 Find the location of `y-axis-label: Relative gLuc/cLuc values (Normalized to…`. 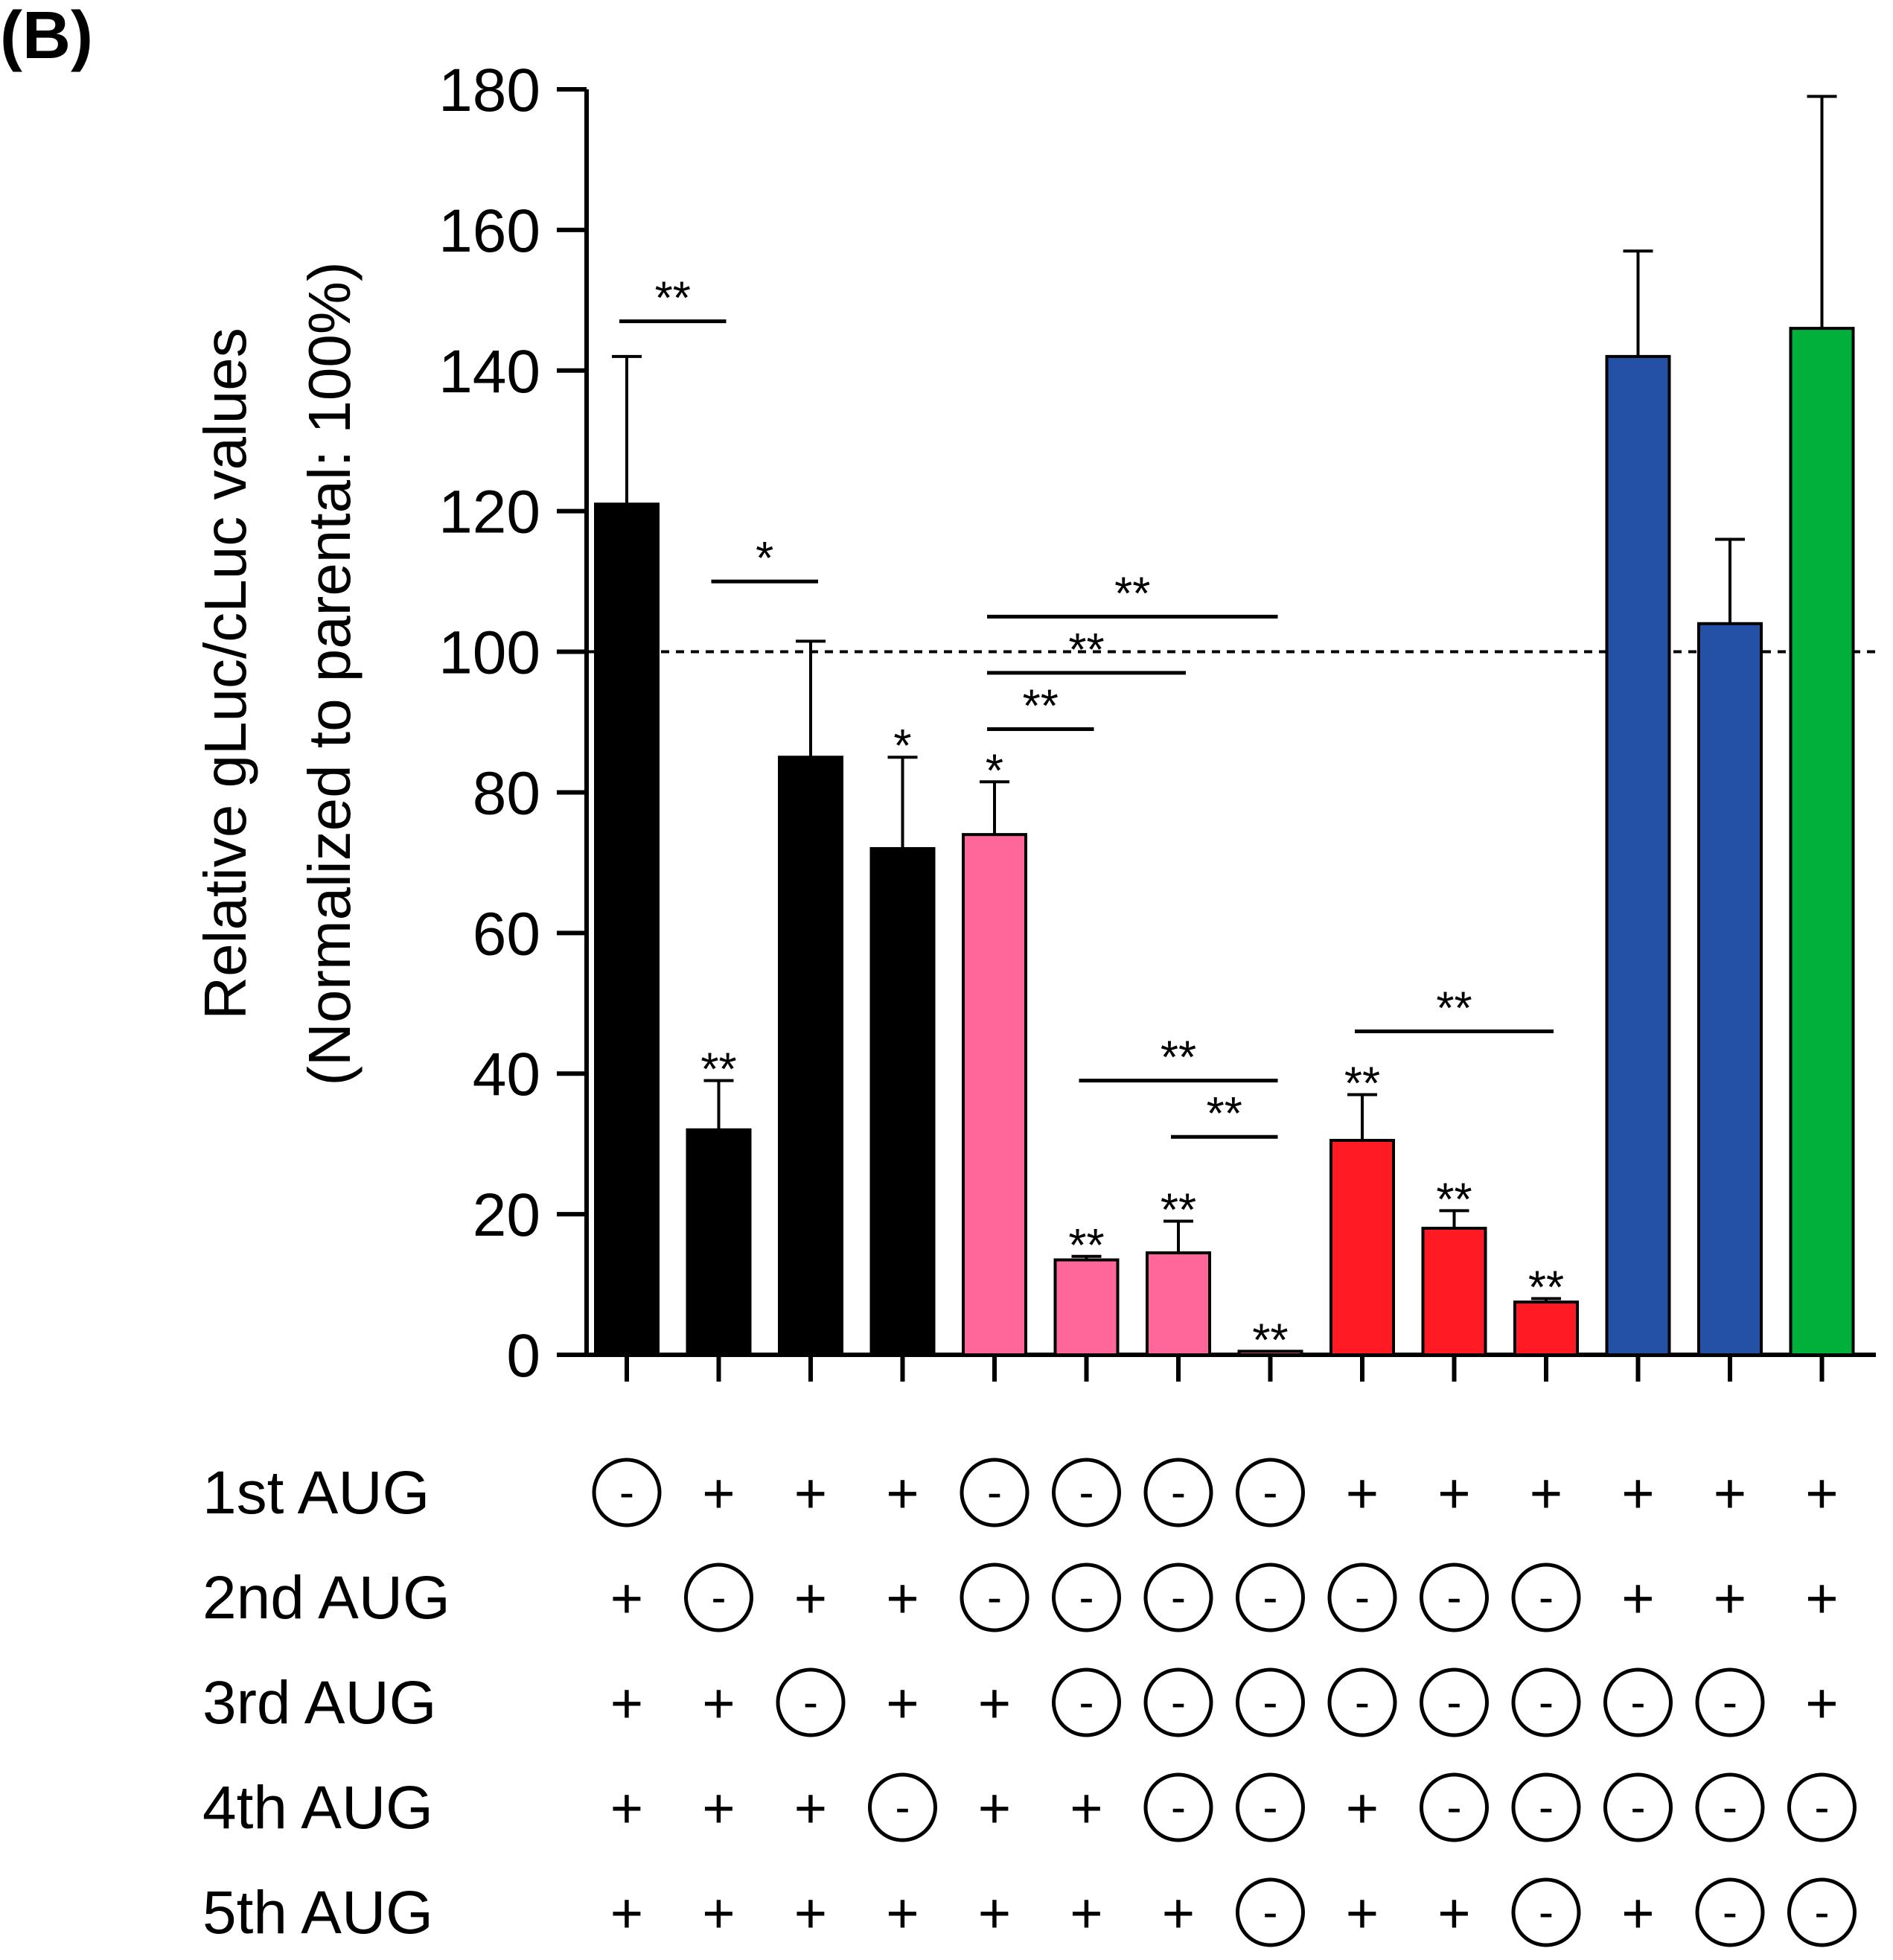

y-axis-label: Relative gLuc/cLuc values (Normalized to… is located at coordinates (277, 673).